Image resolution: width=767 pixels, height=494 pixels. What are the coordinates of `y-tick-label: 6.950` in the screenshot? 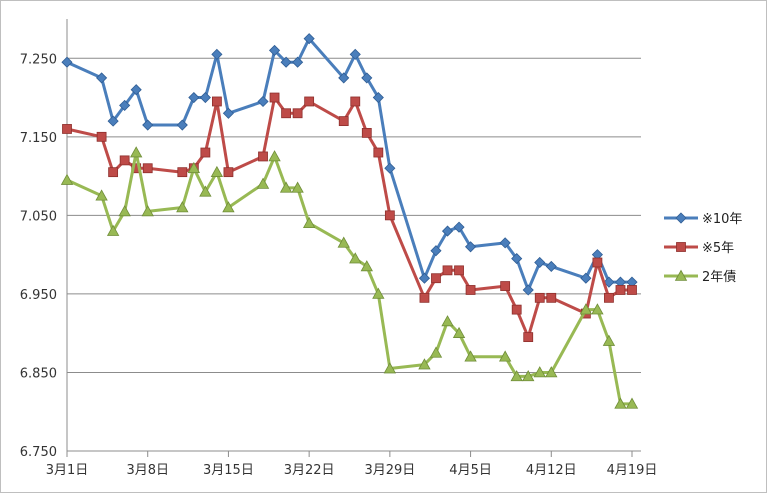 It's located at (38, 295).